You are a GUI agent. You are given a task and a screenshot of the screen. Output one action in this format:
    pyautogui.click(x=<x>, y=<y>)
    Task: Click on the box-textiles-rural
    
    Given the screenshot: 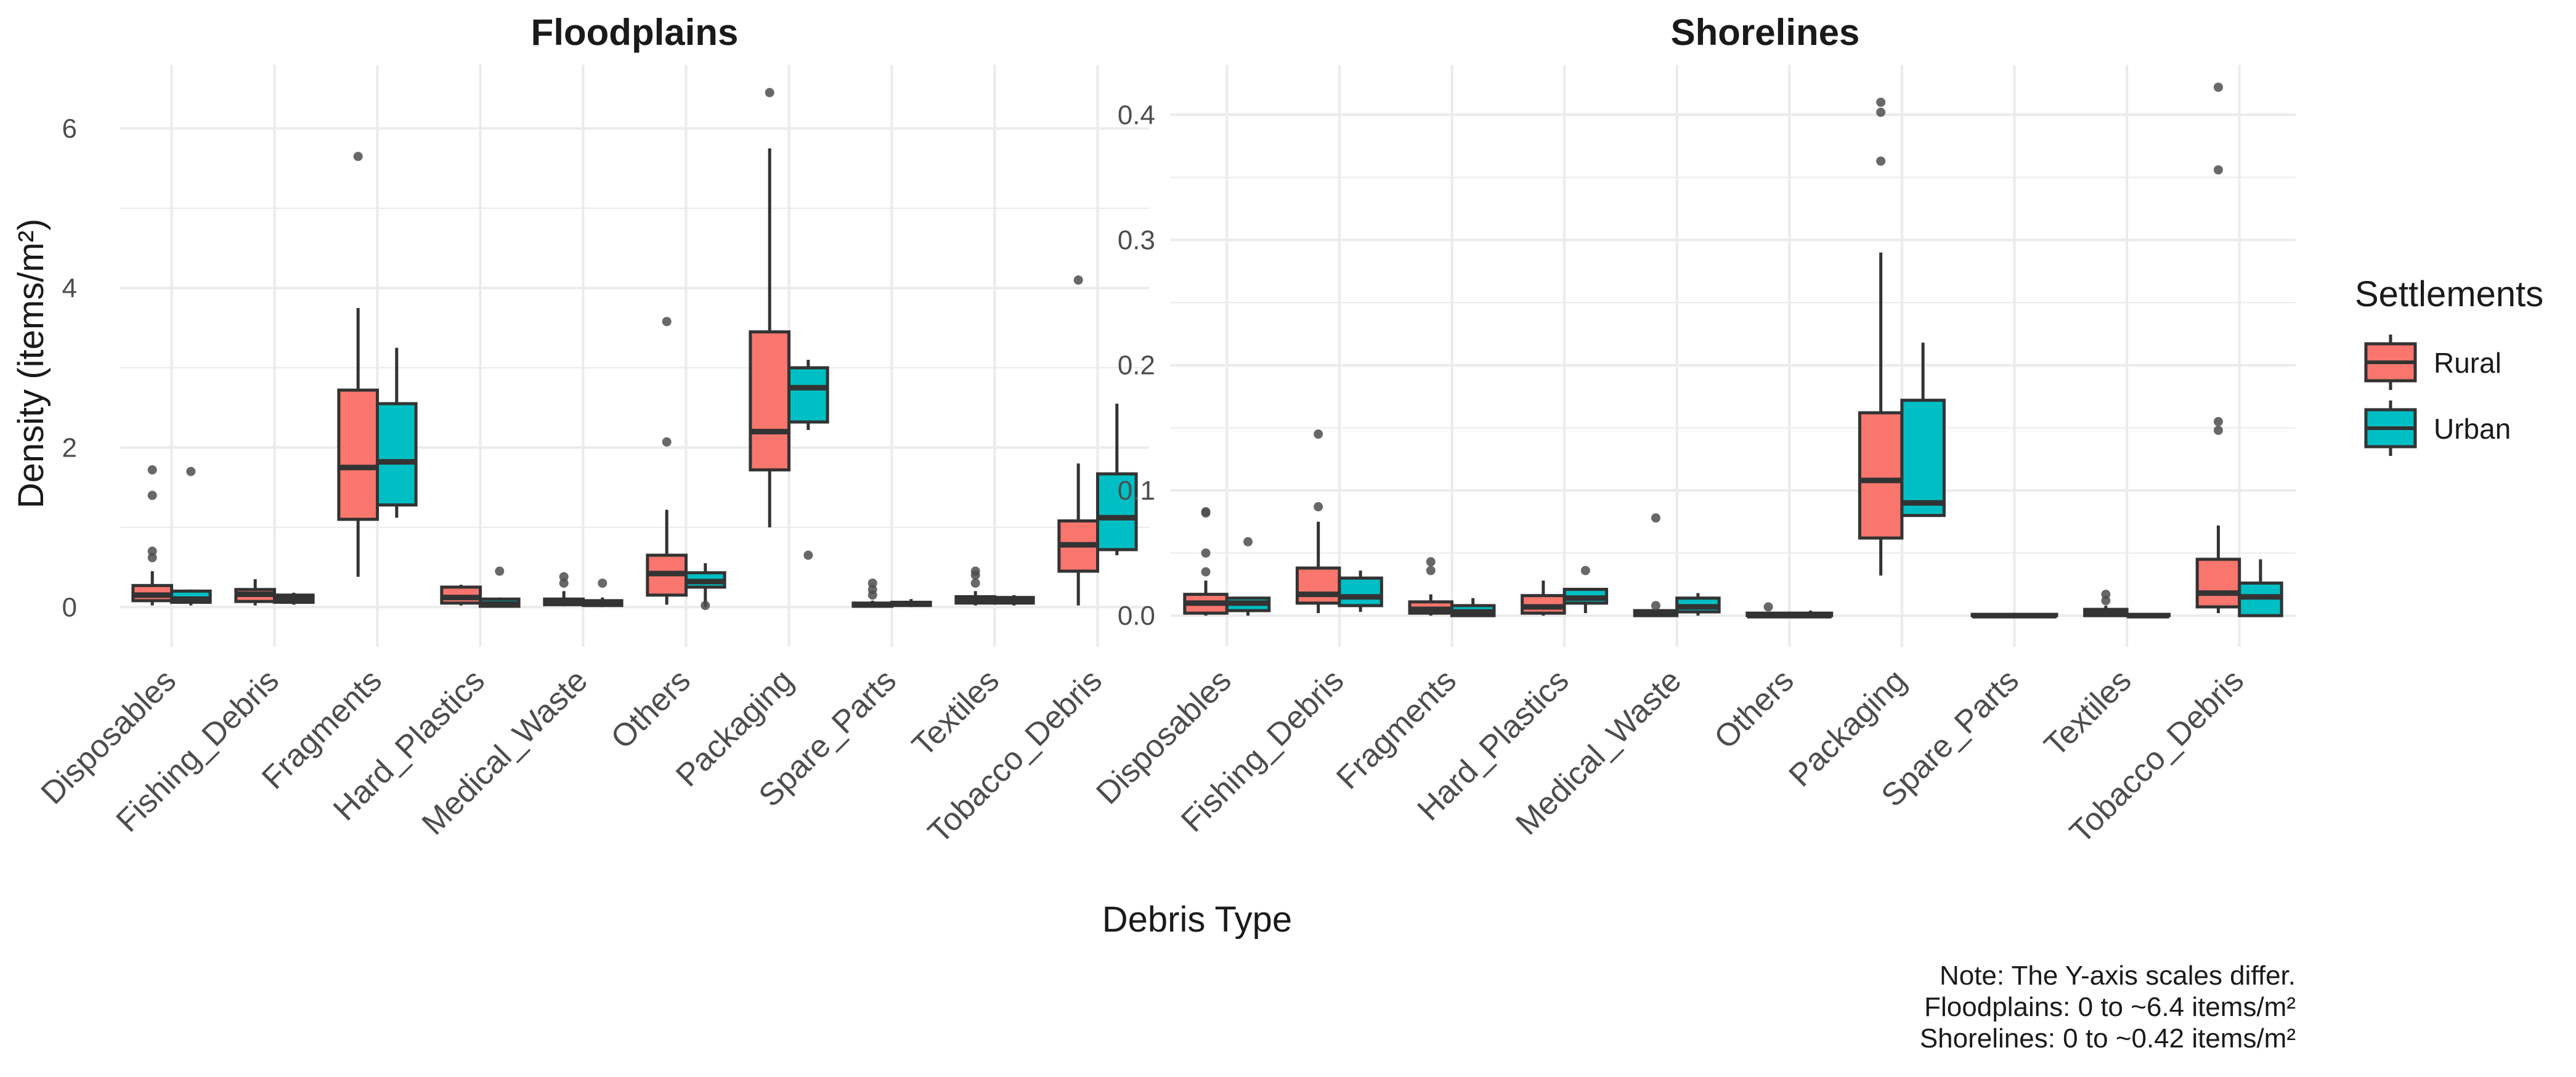 What is the action you would take?
    pyautogui.click(x=975, y=586)
    